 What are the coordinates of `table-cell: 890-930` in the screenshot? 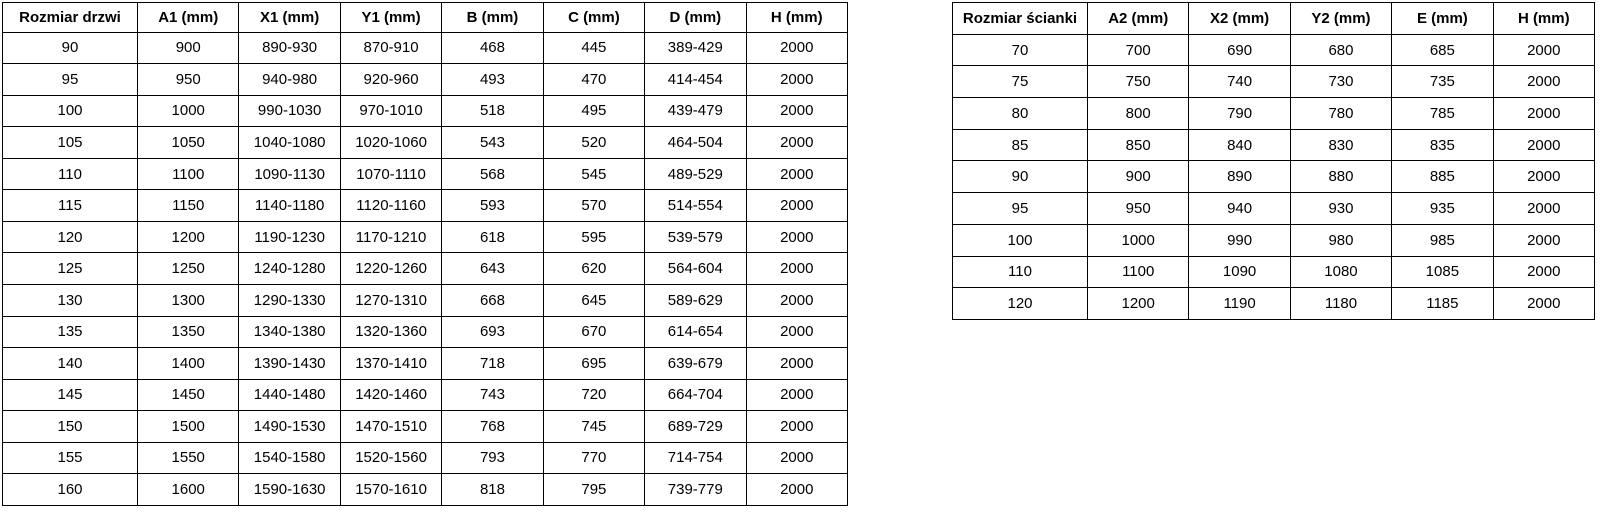 It's located at (289, 48).